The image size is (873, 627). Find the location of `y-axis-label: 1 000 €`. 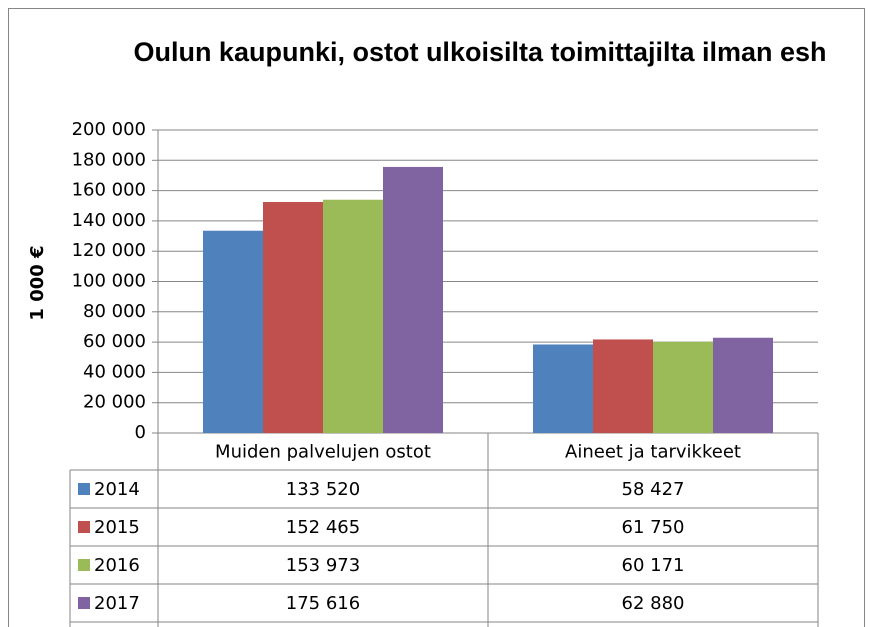

y-axis-label: 1 000 € is located at coordinates (37, 282).